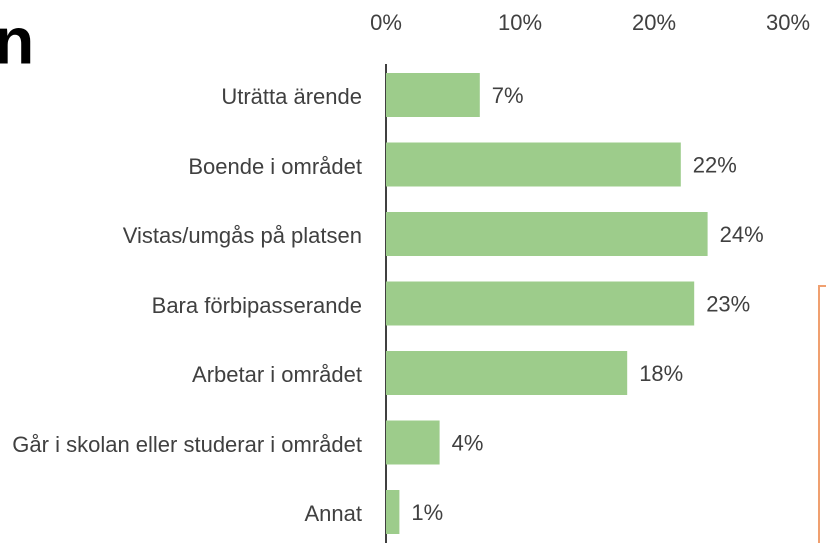  Describe the element at coordinates (520, 22) in the screenshot. I see `x-tick-label: 10%` at that location.